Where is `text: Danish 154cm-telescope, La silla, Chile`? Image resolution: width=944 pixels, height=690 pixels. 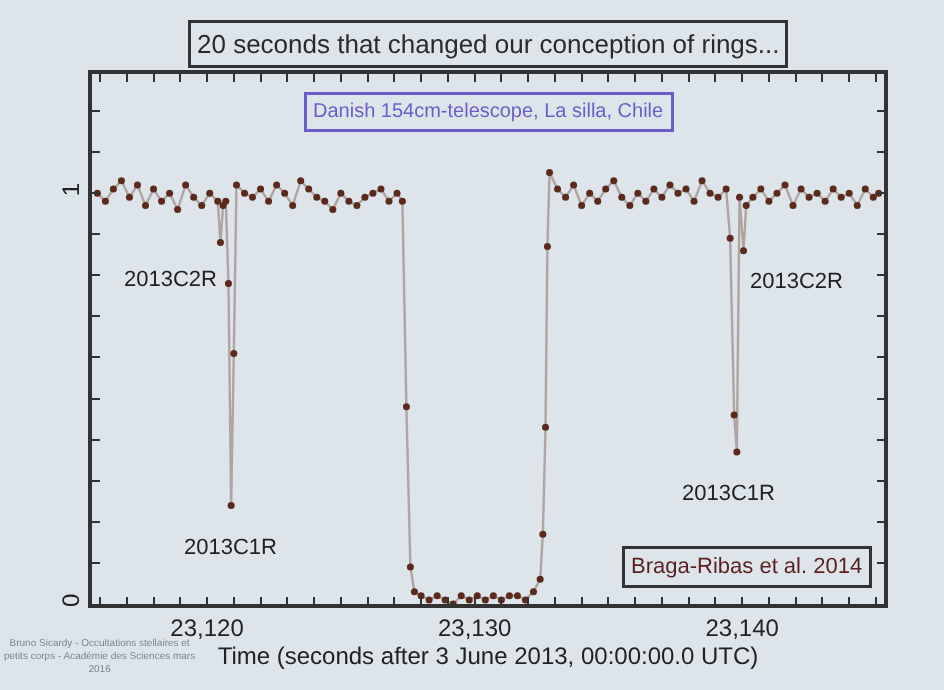 text: Danish 154cm-telescope, La silla, Chile is located at coordinates (489, 112).